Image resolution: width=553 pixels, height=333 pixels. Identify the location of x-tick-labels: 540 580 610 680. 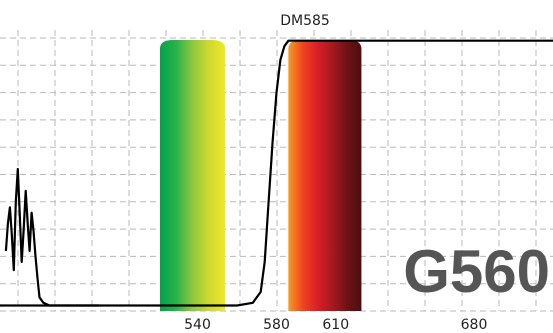
(335, 325).